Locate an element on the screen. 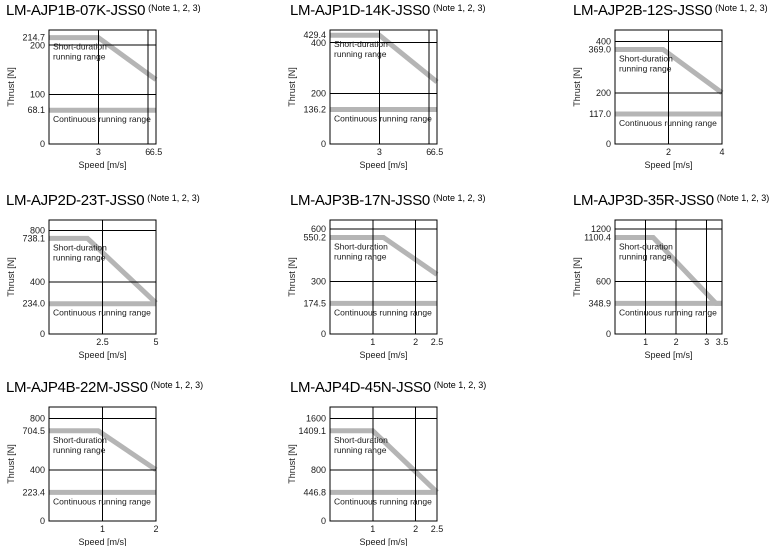  model-name: LM-AJP2B-12S-JSS0 is located at coordinates (643, 10).